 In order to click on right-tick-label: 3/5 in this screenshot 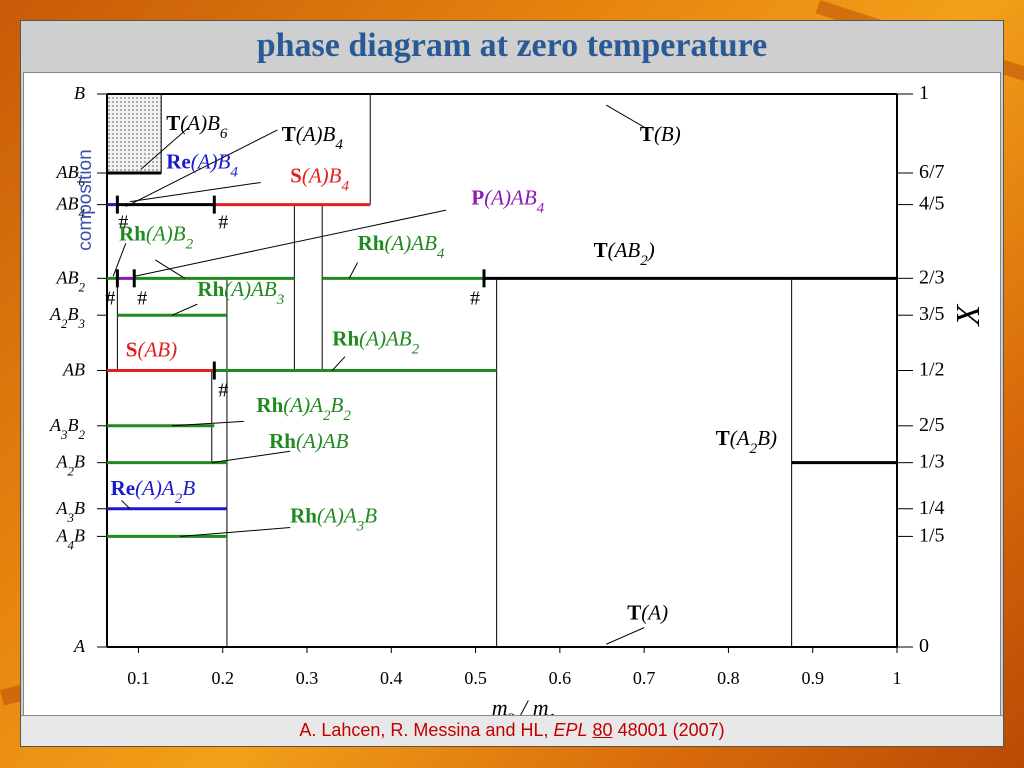, I will do `click(932, 314)`.